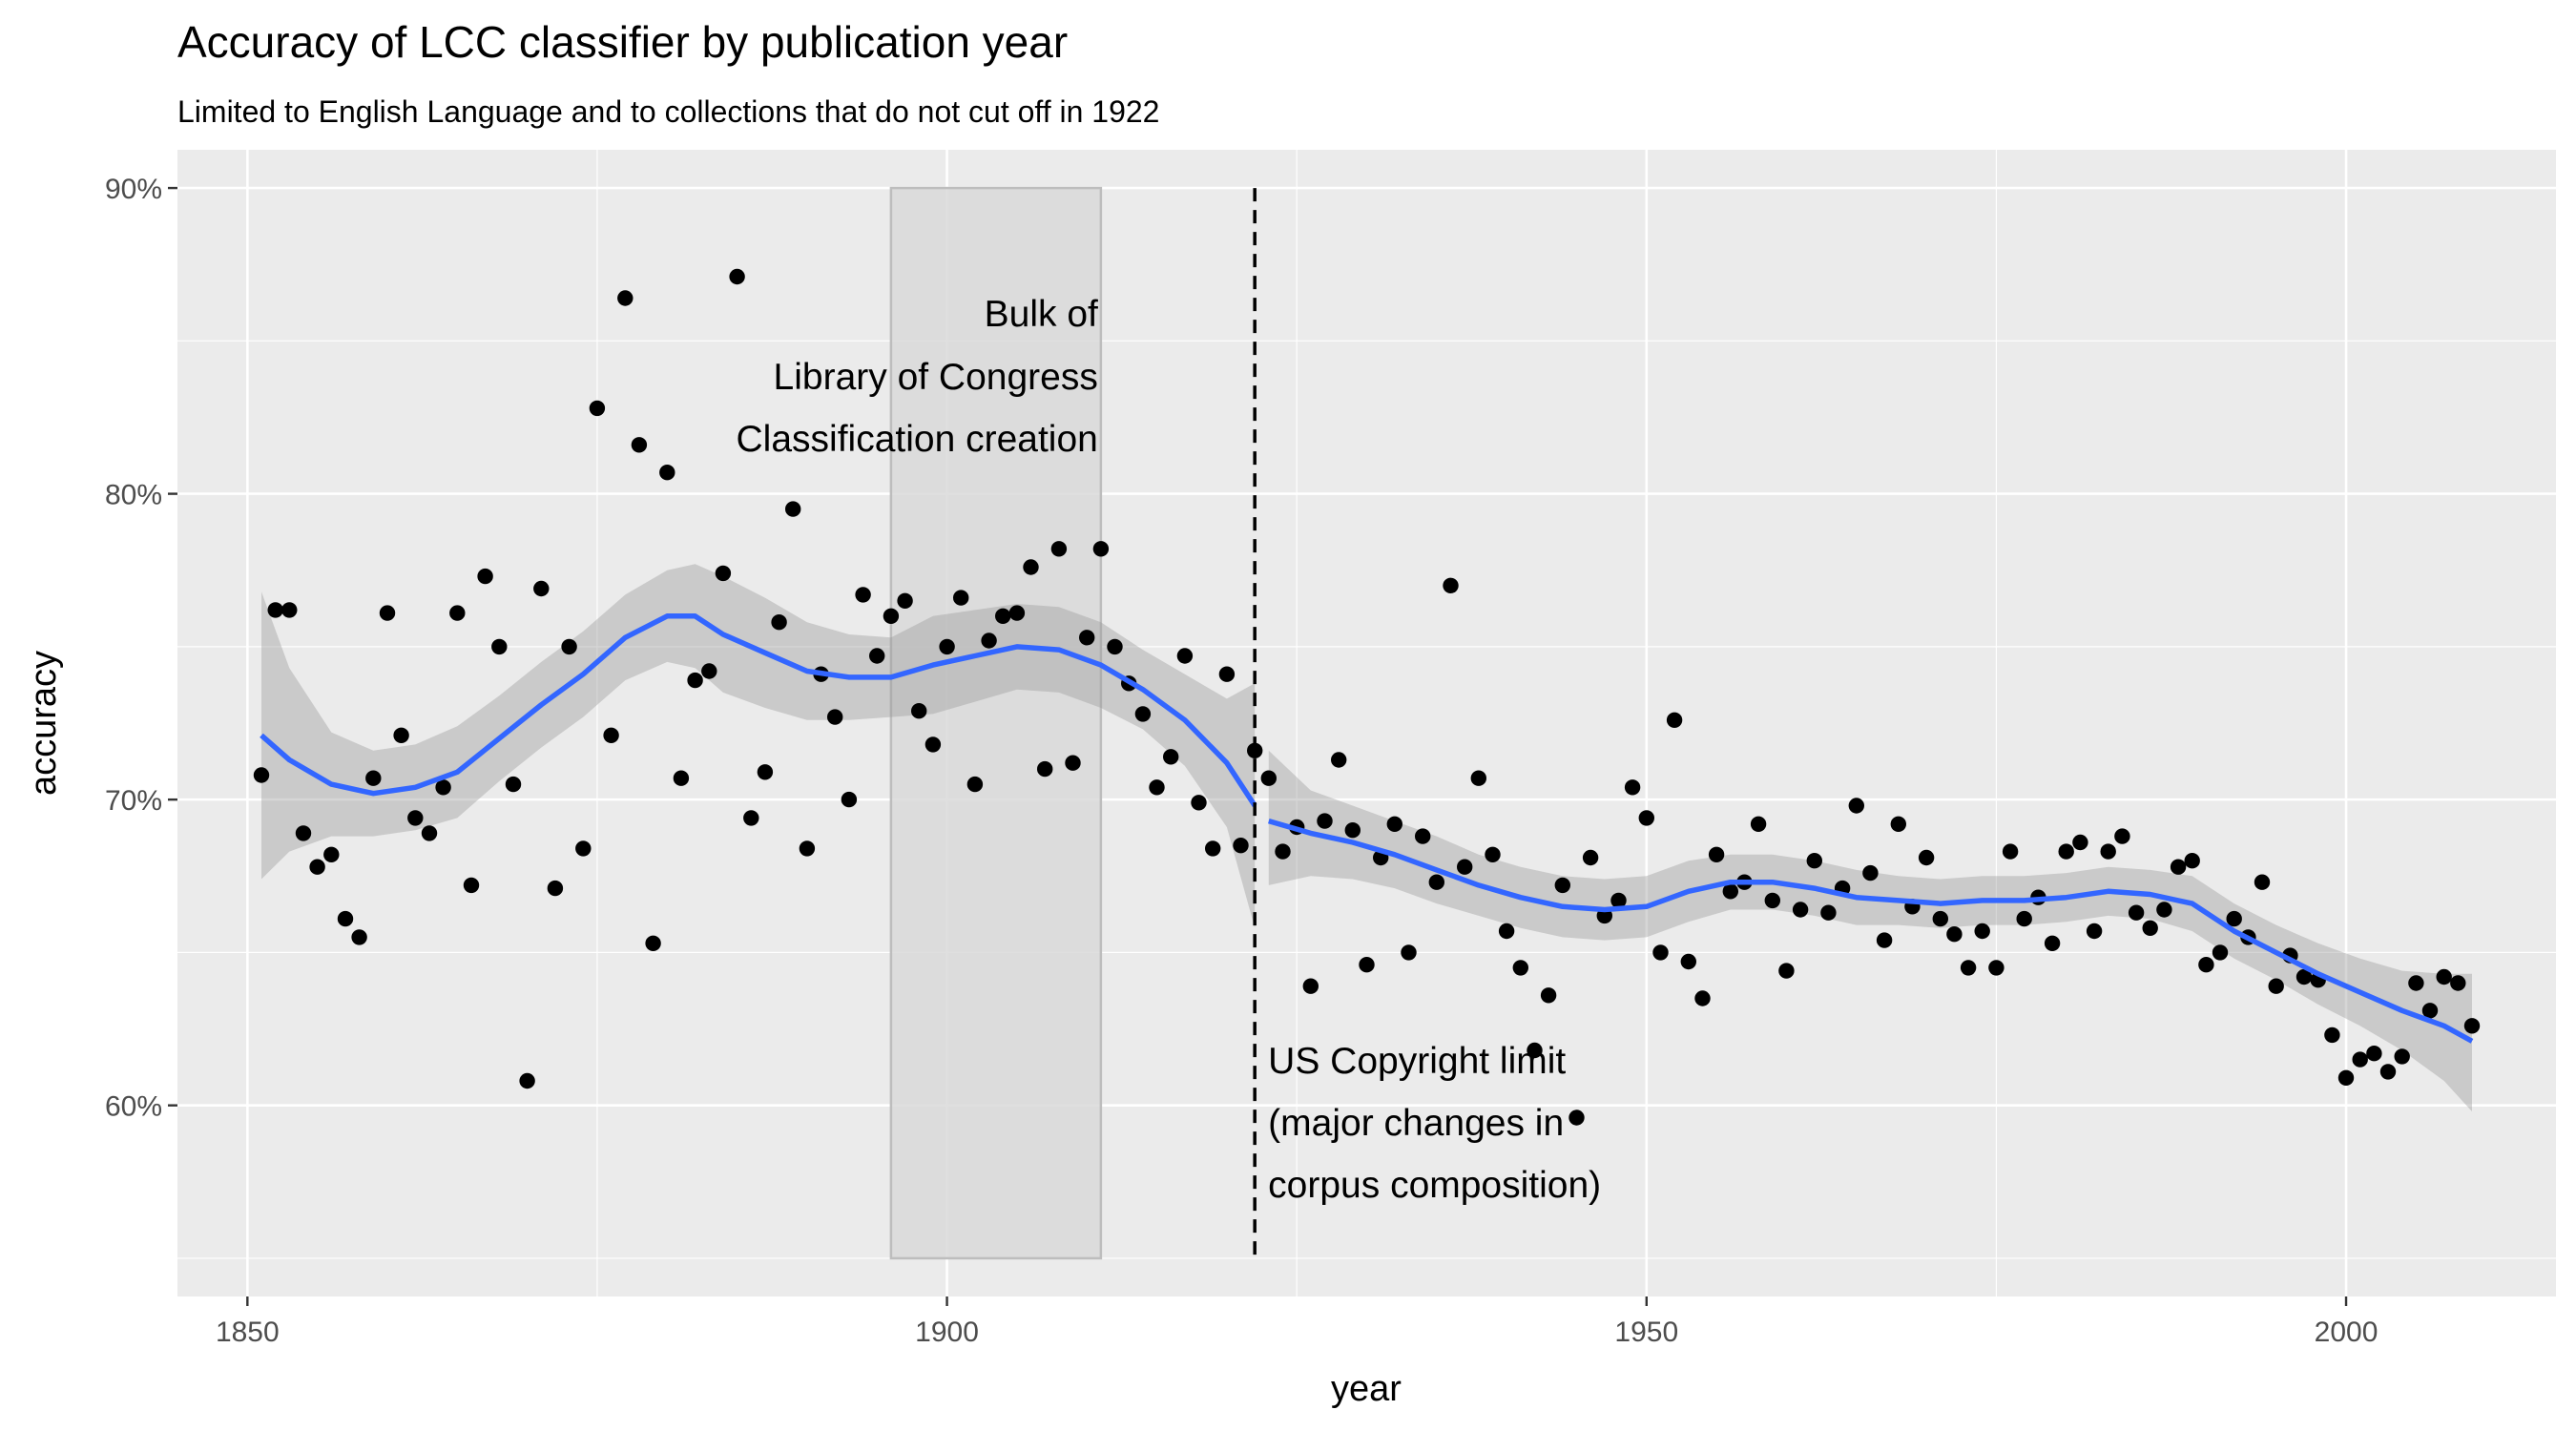 The image size is (2576, 1431). What do you see at coordinates (936, 377) in the screenshot?
I see `shaded-region-label-line: Library of Congress` at bounding box center [936, 377].